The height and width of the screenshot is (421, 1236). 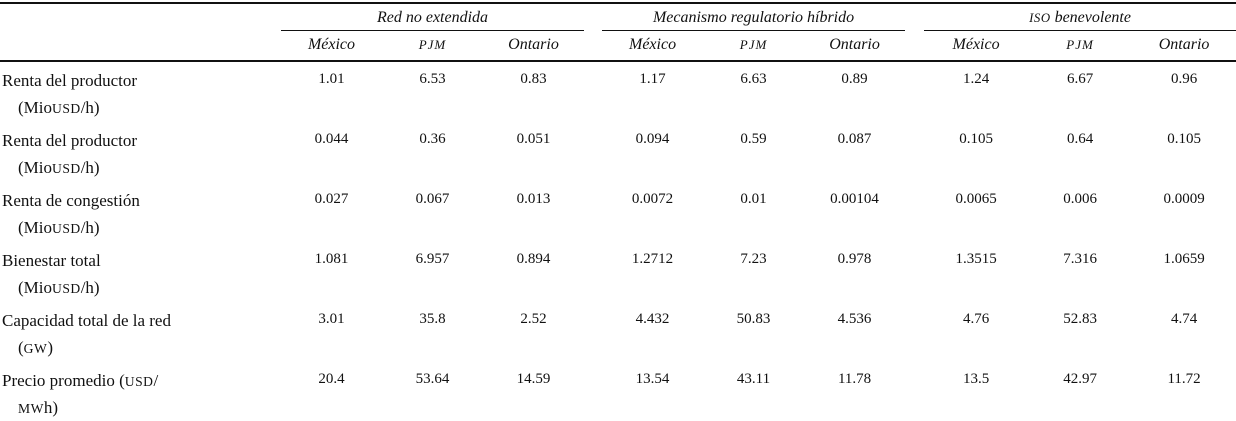 I want to click on value-cell: 0.64, so click(x=1080, y=139).